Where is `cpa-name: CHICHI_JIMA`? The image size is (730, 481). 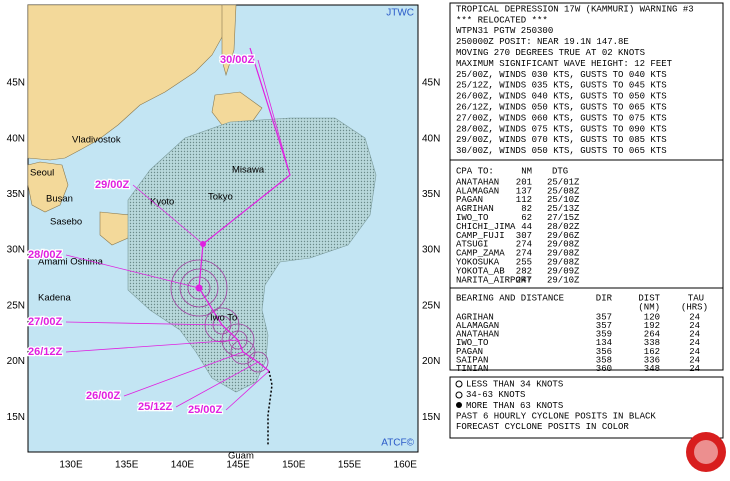
cpa-name: CHICHI_JIMA is located at coordinates (486, 227).